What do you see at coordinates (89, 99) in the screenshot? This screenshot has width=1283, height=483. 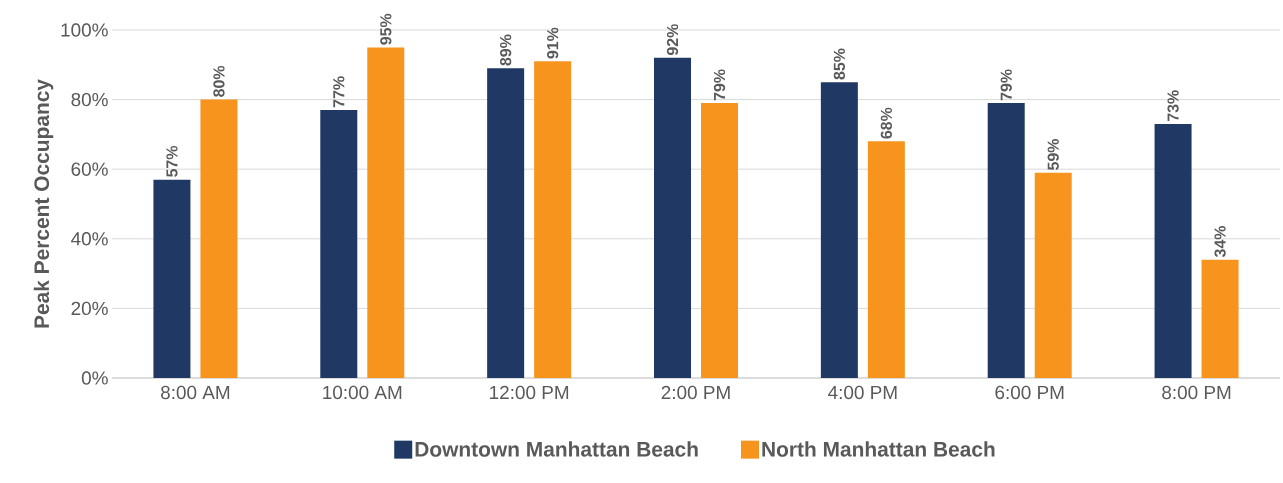 I see `y-tick-label: 80%` at bounding box center [89, 99].